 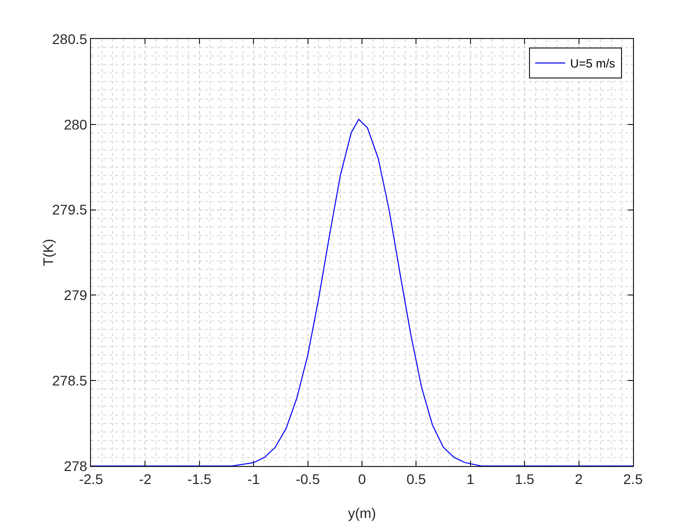 I want to click on y-tick-label: 280, so click(x=76, y=124).